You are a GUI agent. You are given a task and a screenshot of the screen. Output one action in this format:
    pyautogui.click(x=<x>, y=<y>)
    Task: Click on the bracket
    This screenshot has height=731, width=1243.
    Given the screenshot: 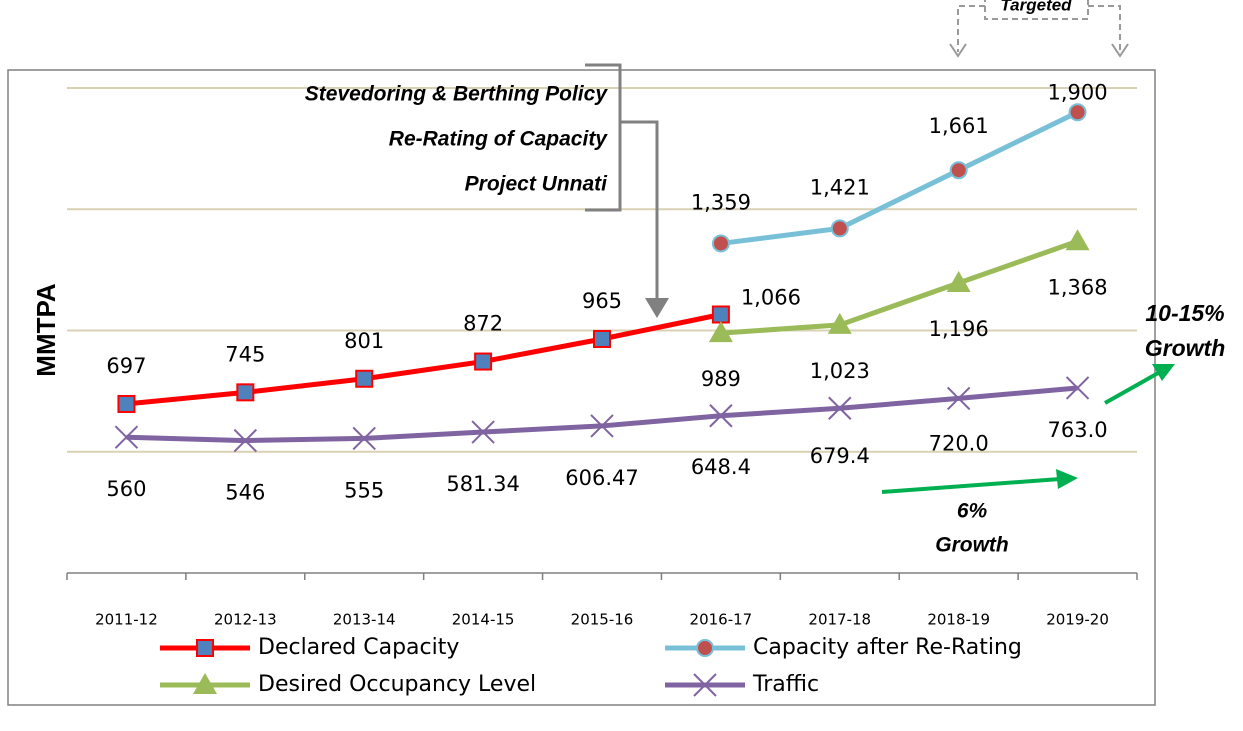 What is the action you would take?
    pyautogui.click(x=603, y=137)
    